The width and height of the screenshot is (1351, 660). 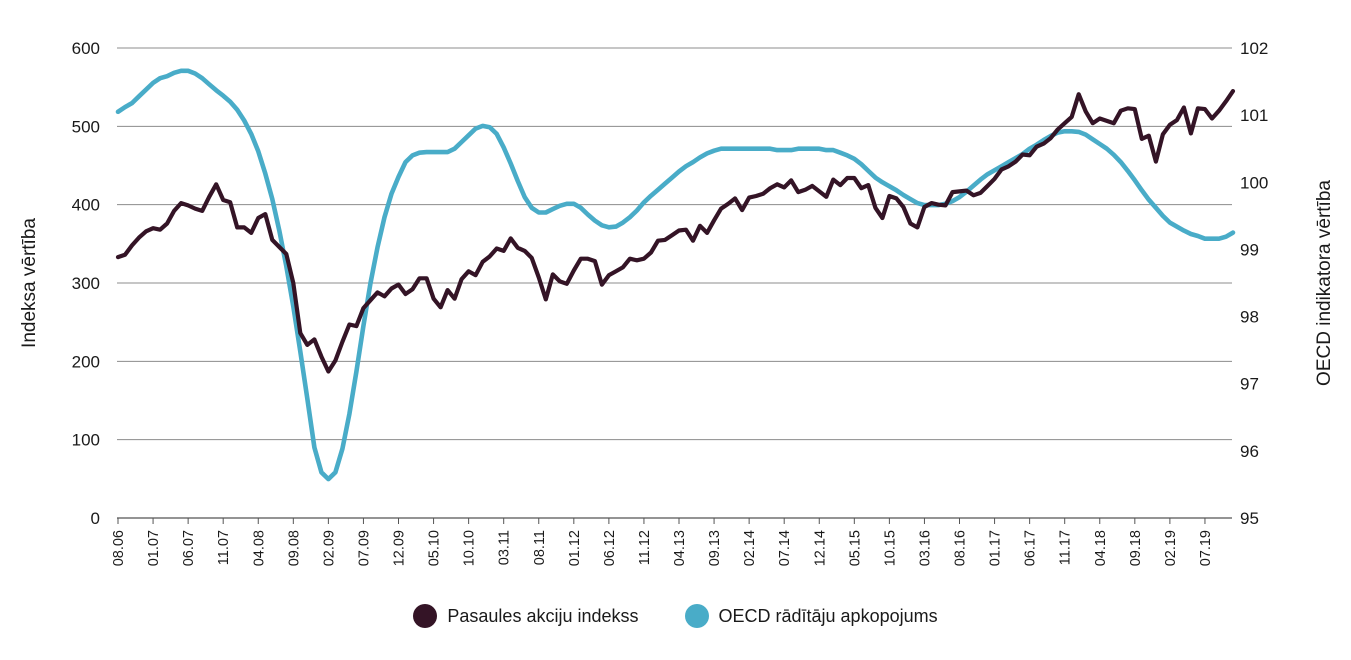 I want to click on x-tick-label: 01.12, so click(x=575, y=548).